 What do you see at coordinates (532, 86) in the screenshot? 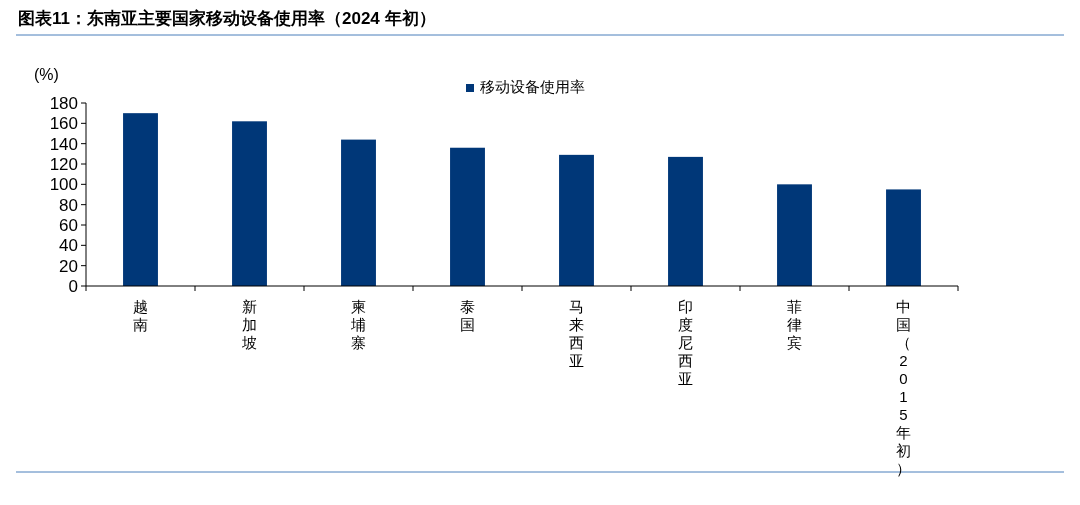
I see `legend-label: 移动设备使用率` at bounding box center [532, 86].